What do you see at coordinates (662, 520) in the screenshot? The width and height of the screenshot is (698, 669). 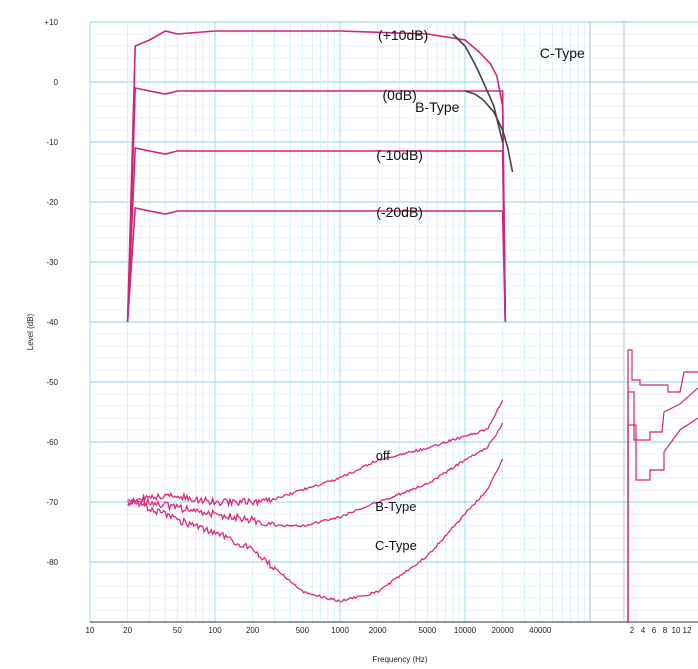 I see `right-panel-trace` at bounding box center [662, 520].